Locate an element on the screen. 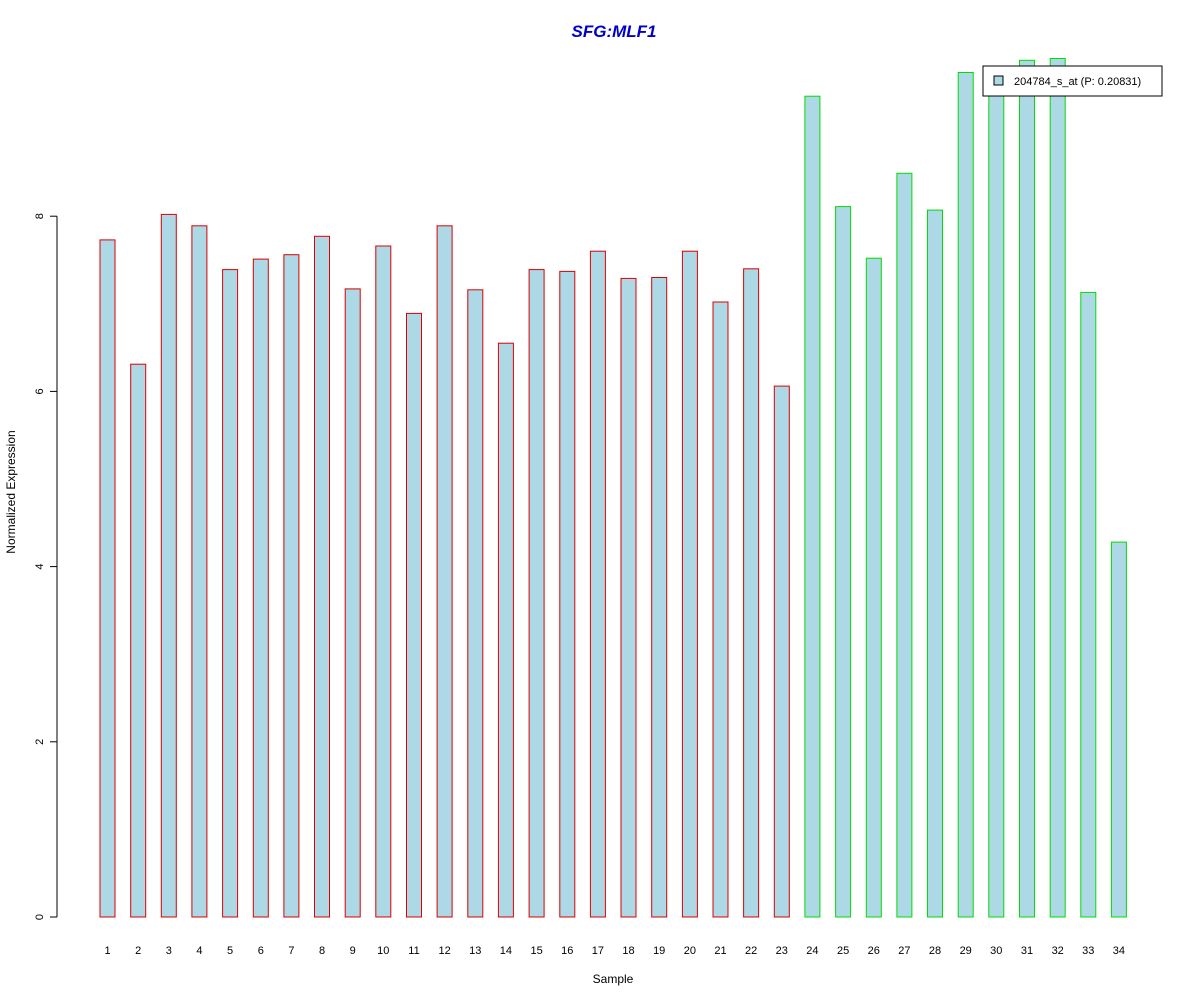 This screenshot has width=1200, height=1000. y-tick-label: 0 is located at coordinates (40, 917).